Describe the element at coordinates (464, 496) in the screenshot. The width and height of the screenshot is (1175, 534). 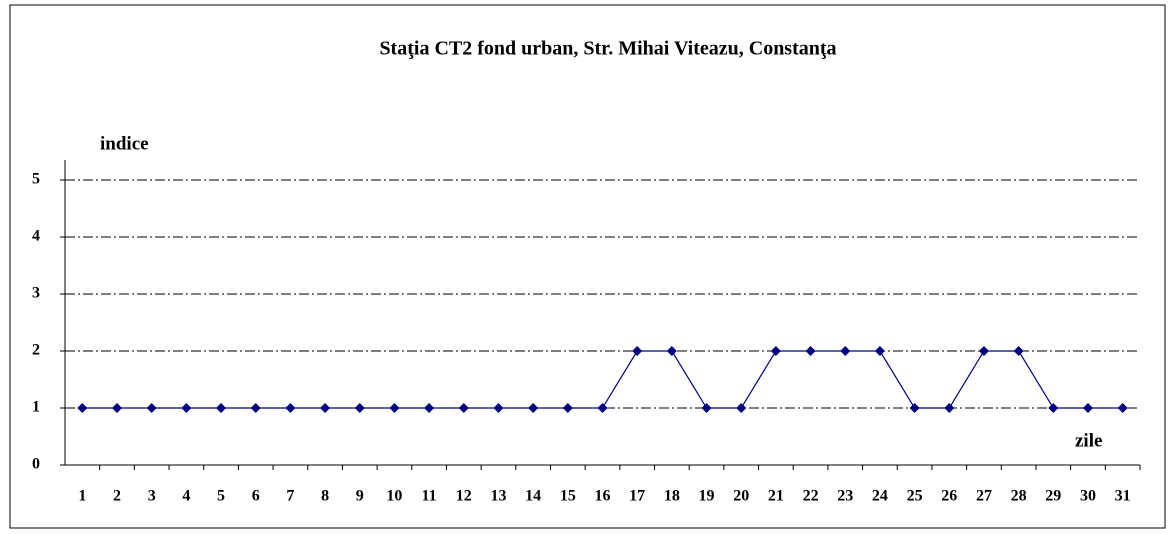
I see `x-tick-label: 12` at that location.